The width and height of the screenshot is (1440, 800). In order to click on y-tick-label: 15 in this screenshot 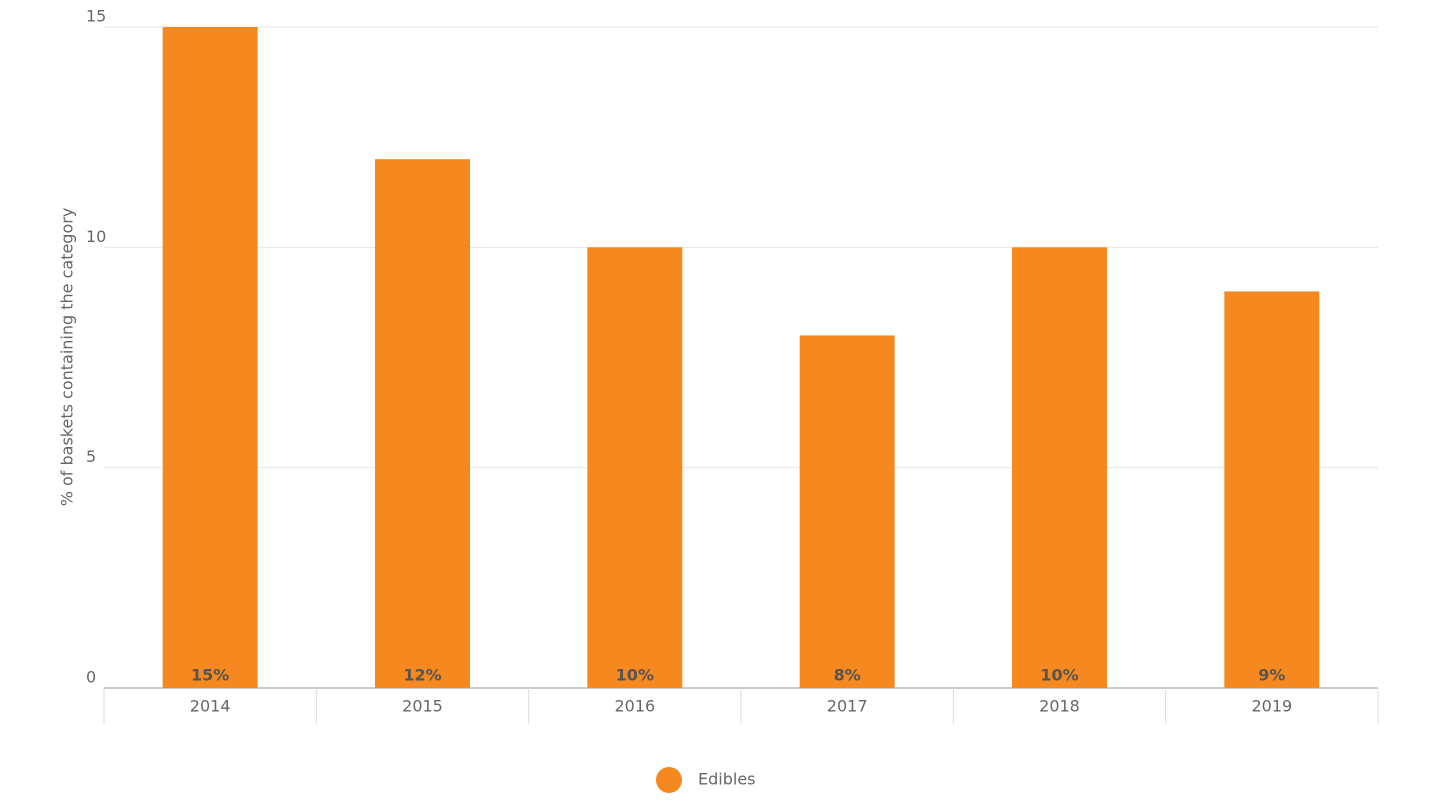, I will do `click(96, 16)`.